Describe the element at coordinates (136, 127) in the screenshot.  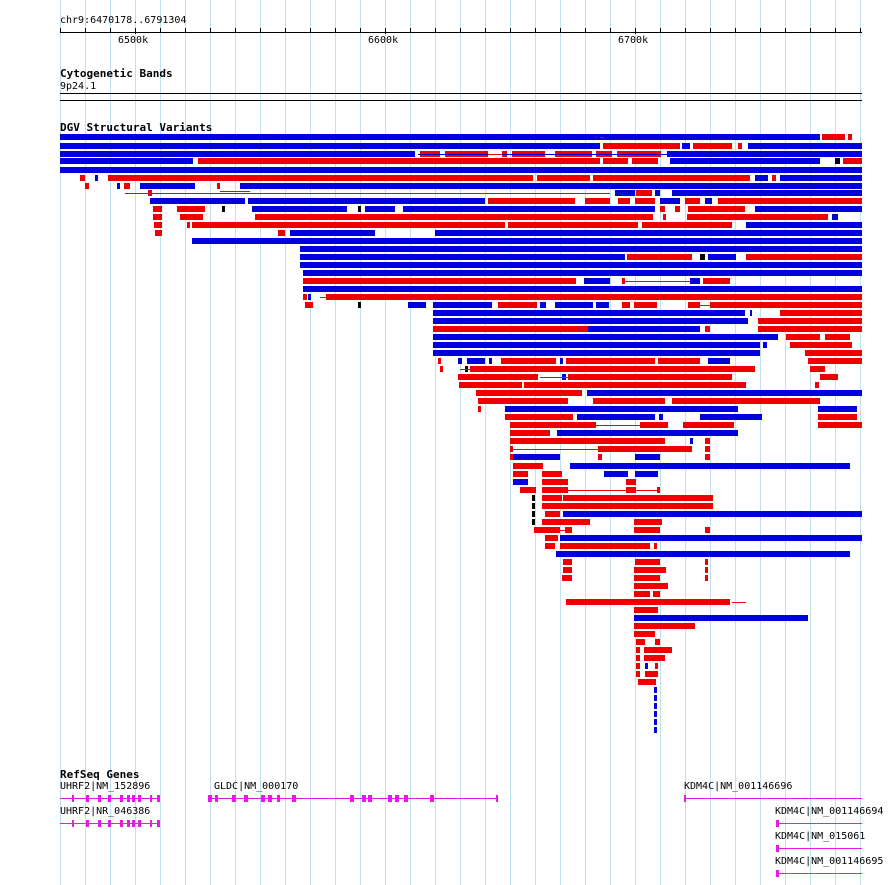
I see `dgv-track-title: DGV Structural Variants` at that location.